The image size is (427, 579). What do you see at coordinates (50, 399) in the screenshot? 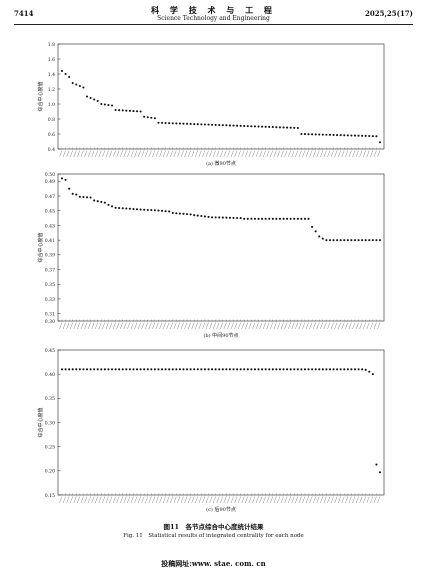
I see `y-tick-label: 0.35` at bounding box center [50, 399].